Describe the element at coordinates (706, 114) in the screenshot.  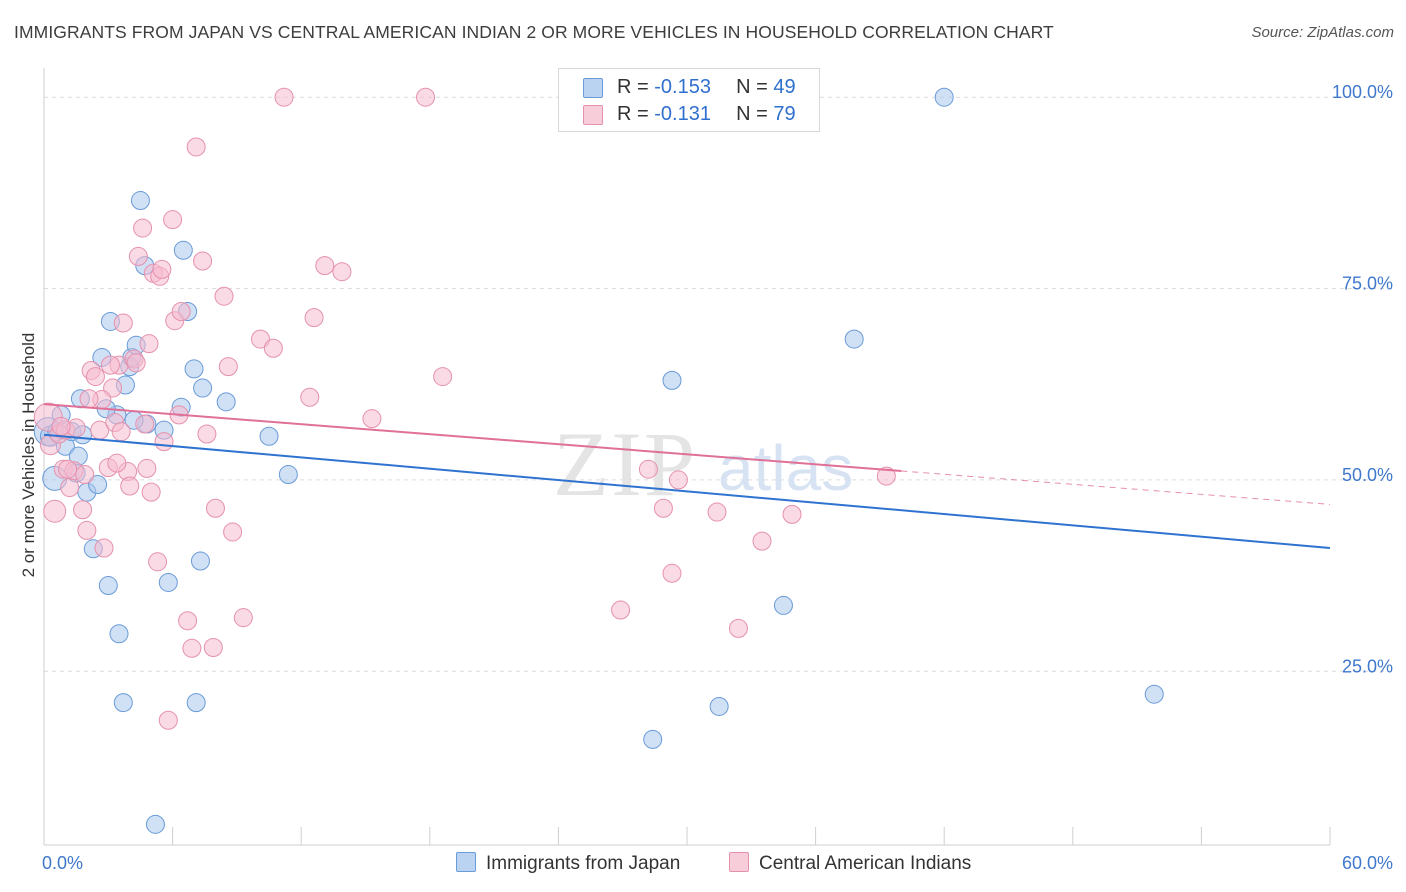
I see `legend-text-central-american: R = -0.131 N = 79` at that location.